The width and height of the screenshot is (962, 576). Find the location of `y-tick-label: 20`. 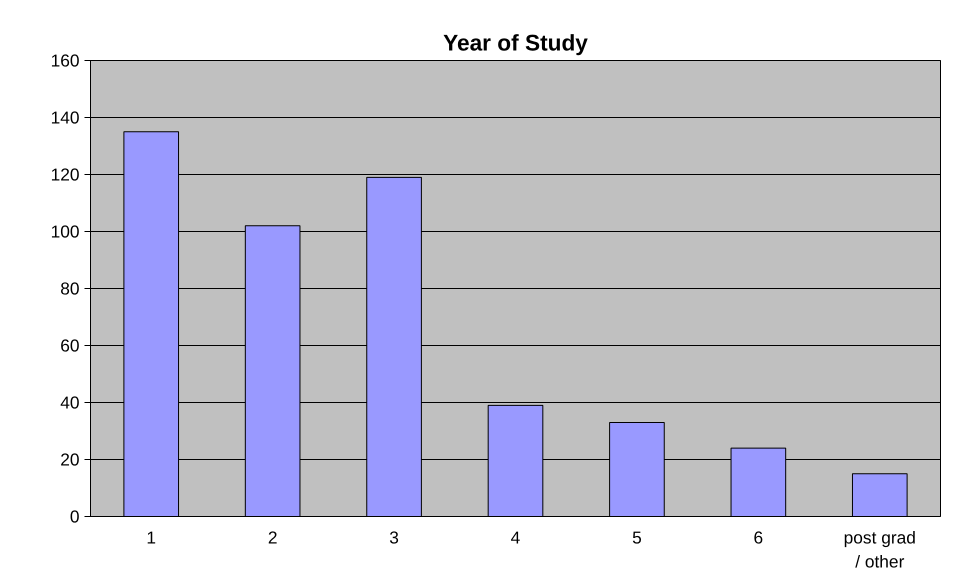

y-tick-label: 20 is located at coordinates (70, 460).